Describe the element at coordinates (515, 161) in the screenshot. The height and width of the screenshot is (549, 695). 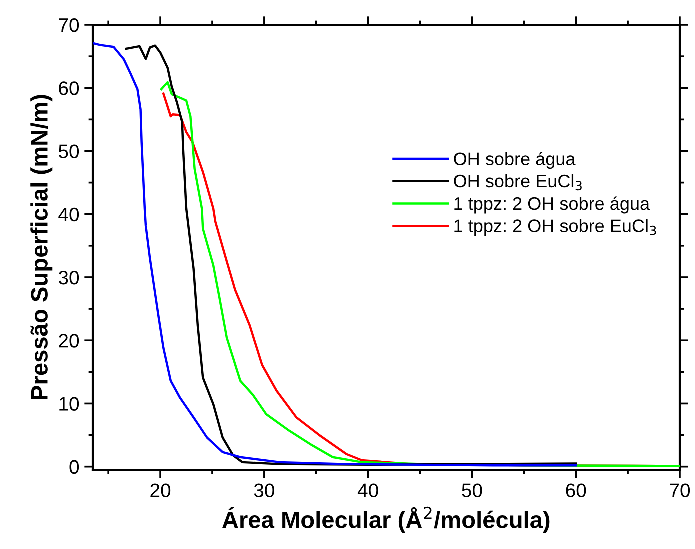
I see `legend-label: OH sobre água` at that location.